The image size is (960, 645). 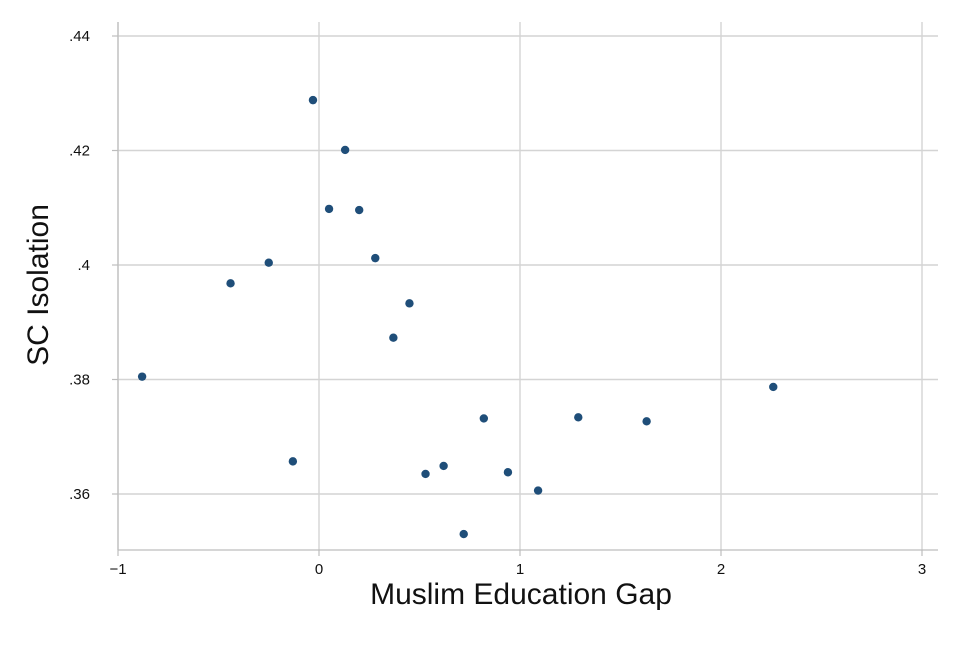 I want to click on x-tick-label: 1, so click(x=520, y=569).